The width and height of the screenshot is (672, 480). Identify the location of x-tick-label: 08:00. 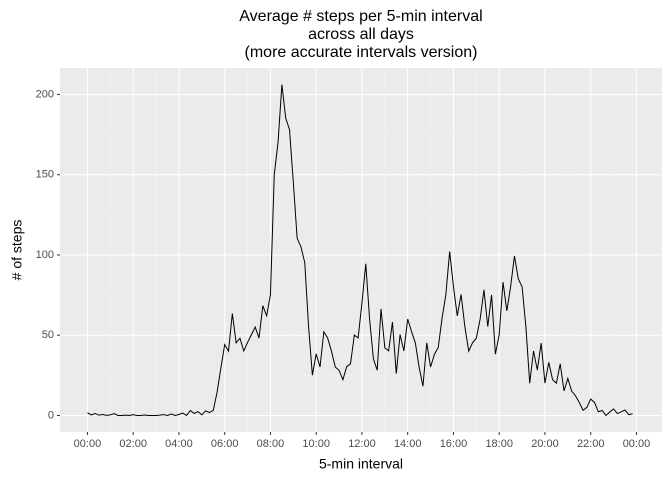
(271, 444).